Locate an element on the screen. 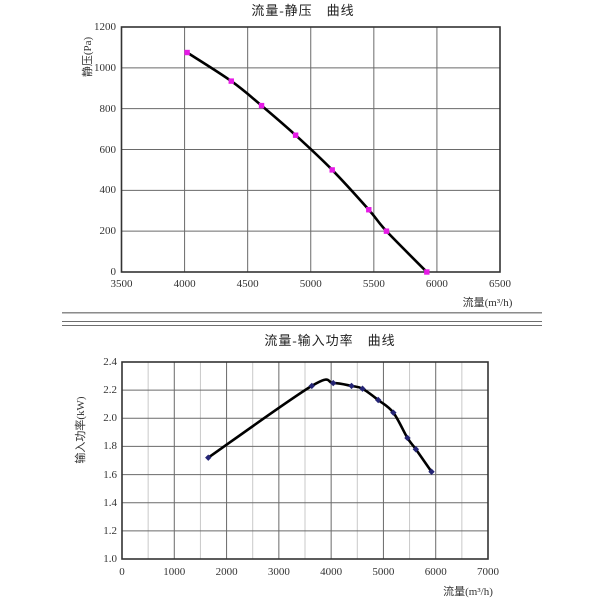 The height and width of the screenshot is (600, 600). x-tick-label: 4500 is located at coordinates (247, 284).